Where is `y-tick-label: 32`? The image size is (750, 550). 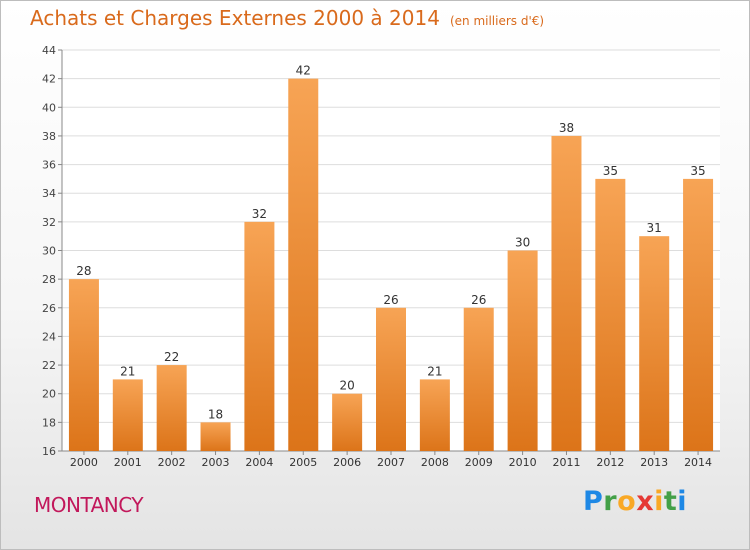
y-tick-label: 32 is located at coordinates (49, 222).